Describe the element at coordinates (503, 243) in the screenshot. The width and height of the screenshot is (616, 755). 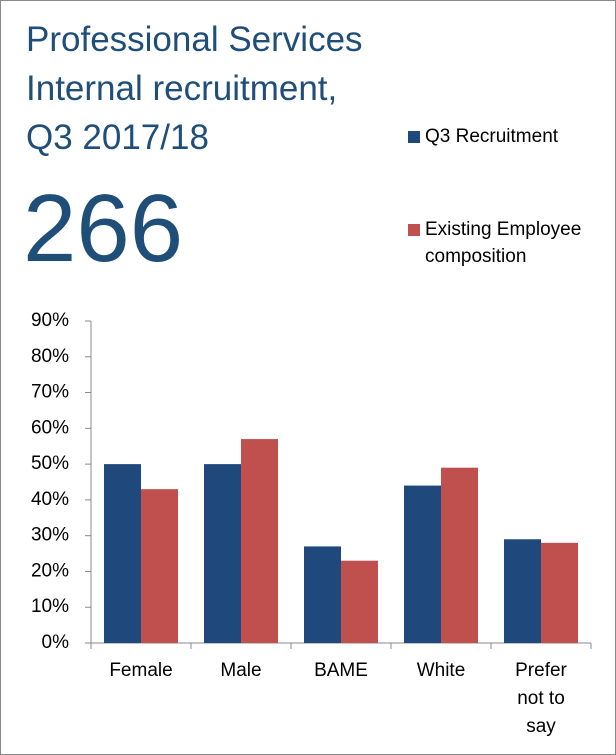
I see `legend-label: Existing Employee composition` at that location.